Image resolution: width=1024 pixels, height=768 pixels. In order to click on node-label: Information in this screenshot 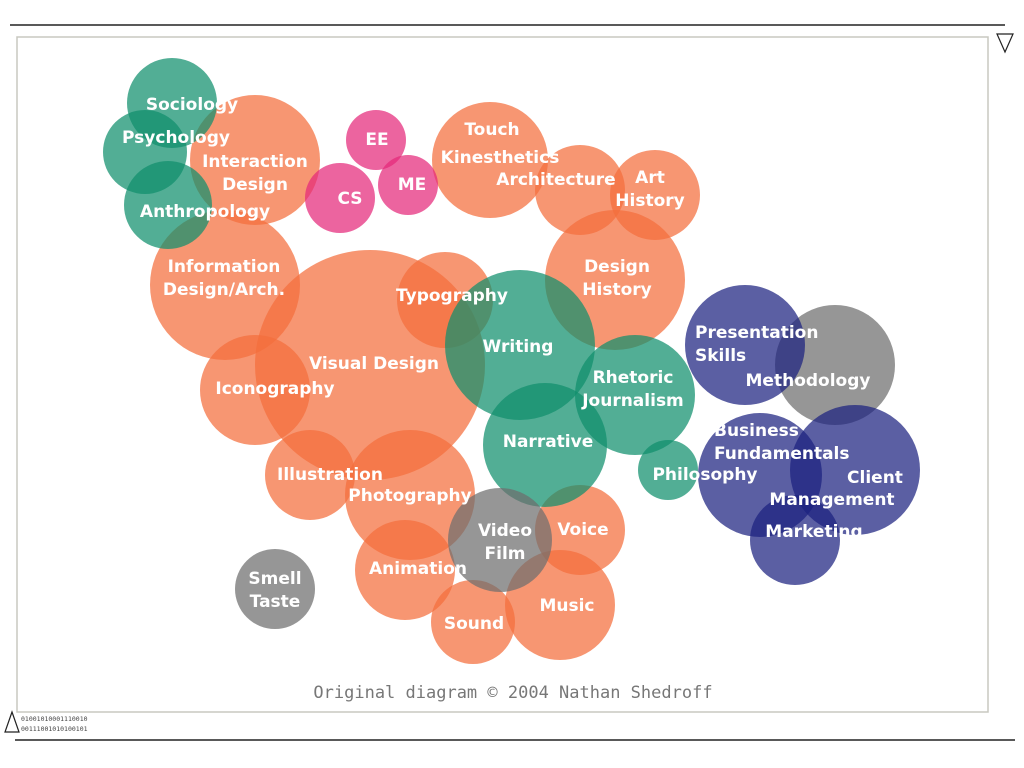, I will do `click(224, 267)`.